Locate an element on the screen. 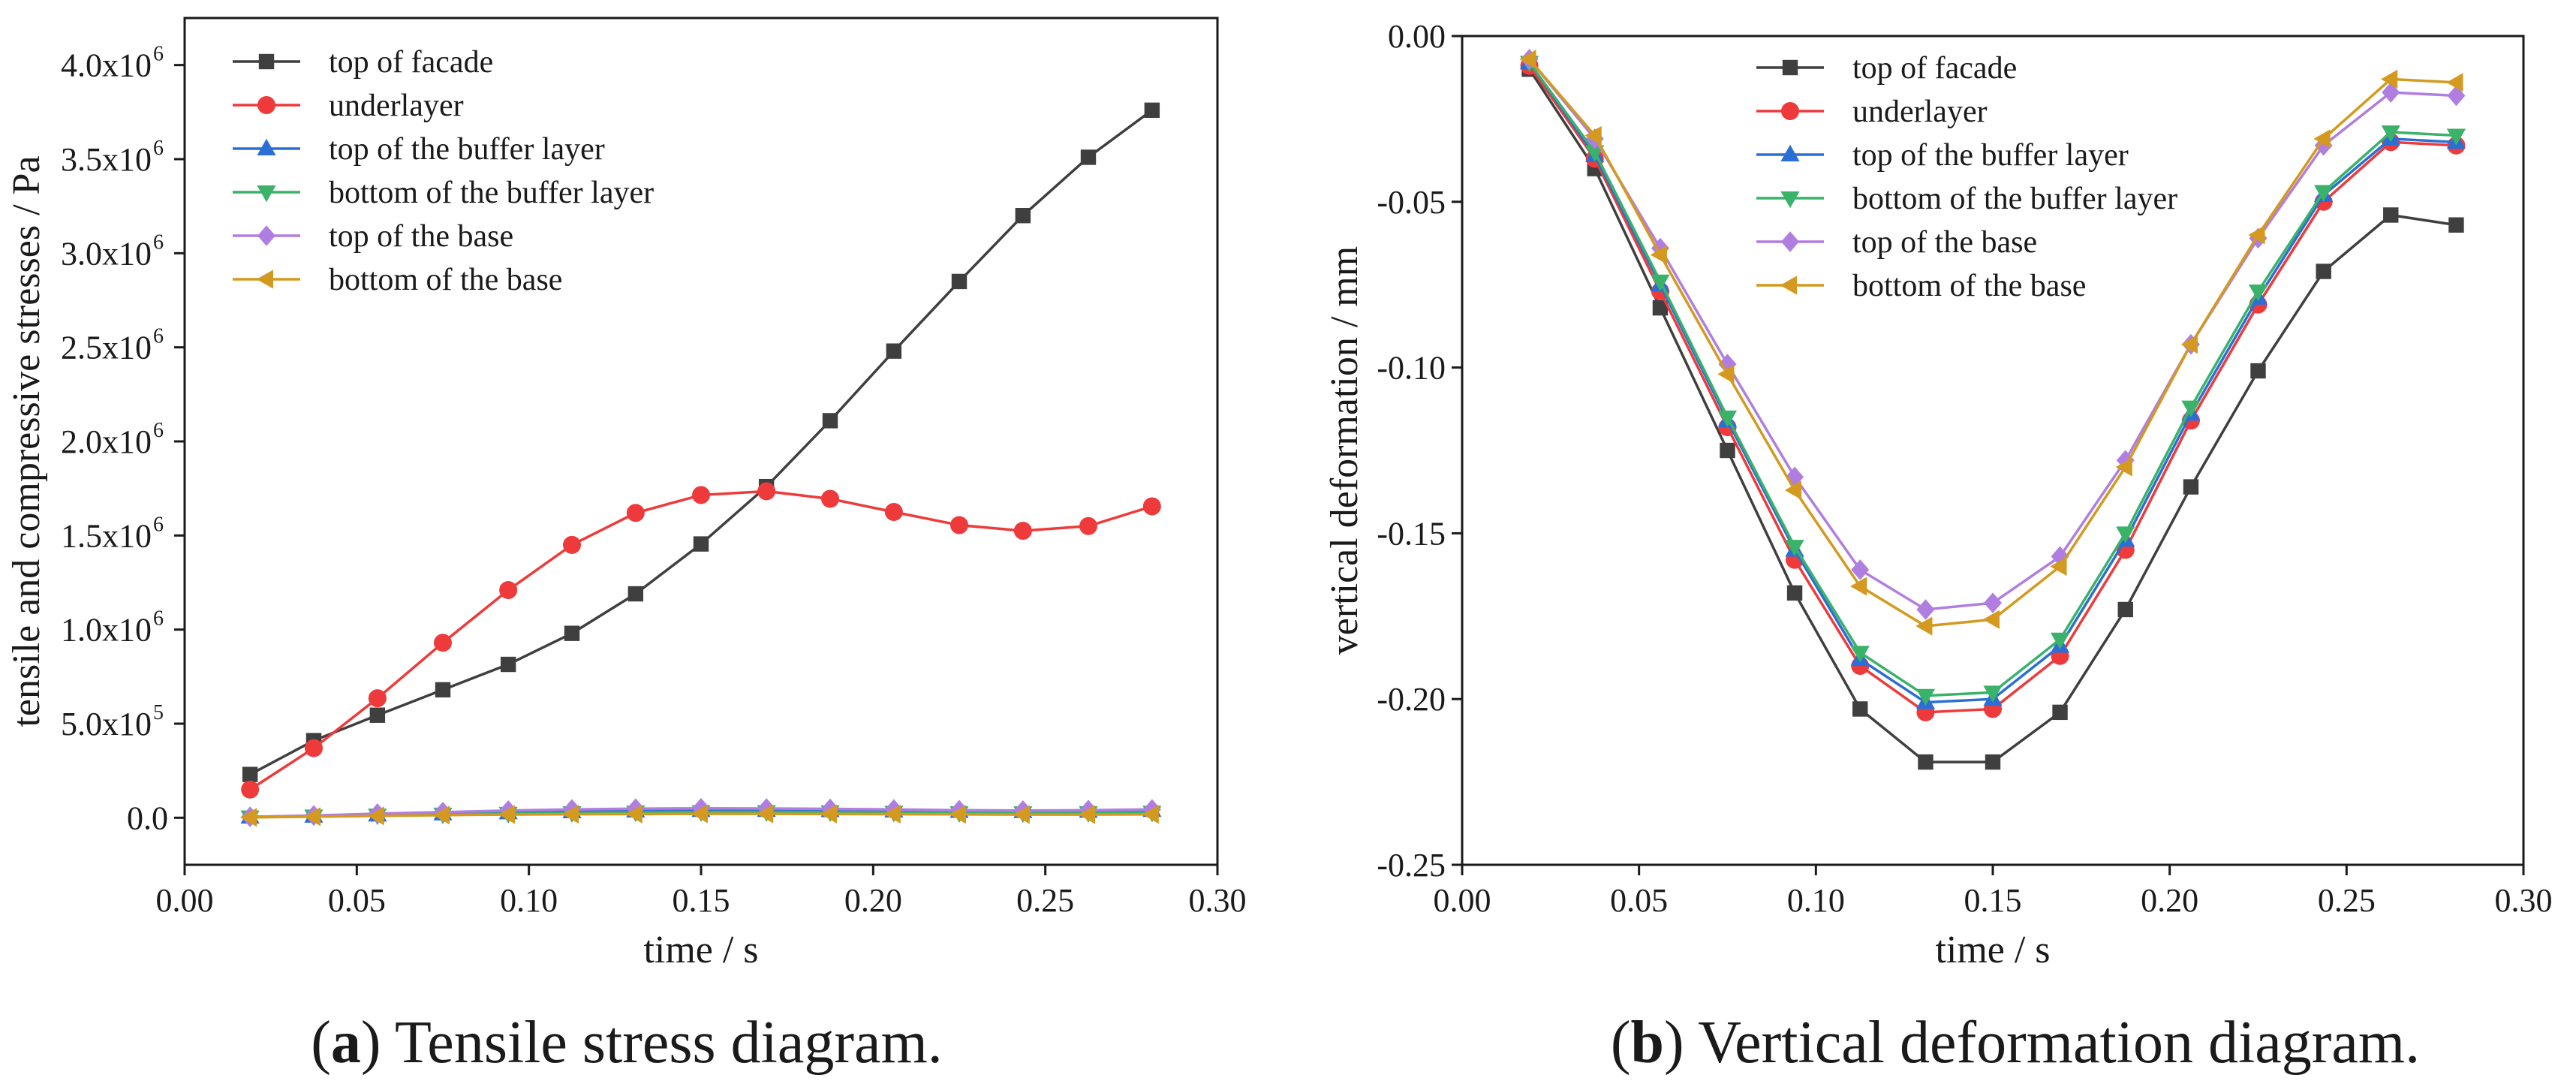 The width and height of the screenshot is (2576, 1087). y-tick-label: -0.10 is located at coordinates (1411, 369).